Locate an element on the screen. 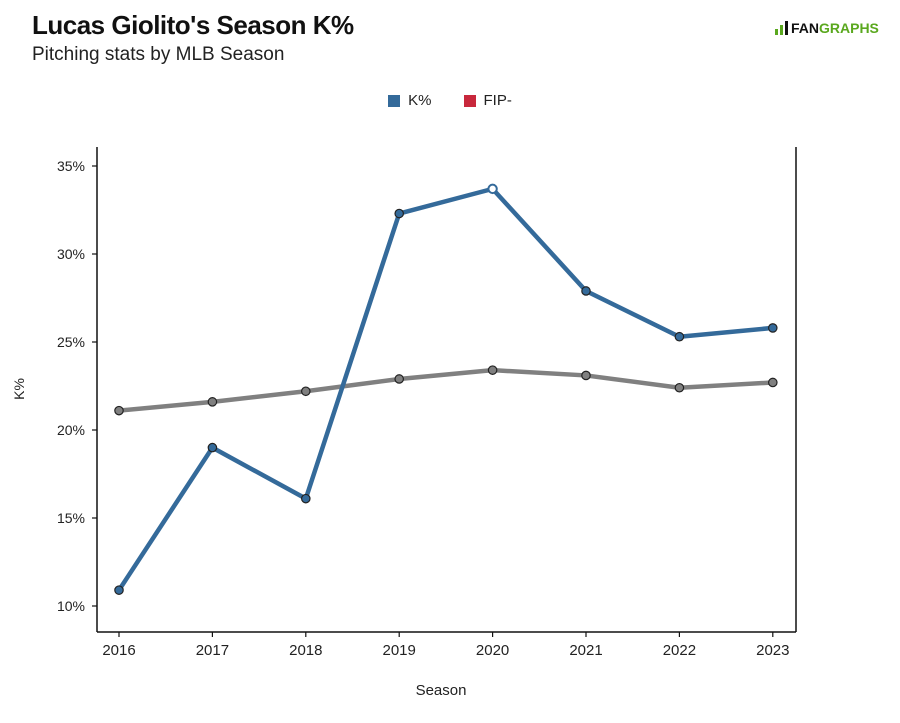  chart-title: Lucas Giolito's Season K% is located at coordinates (193, 25).